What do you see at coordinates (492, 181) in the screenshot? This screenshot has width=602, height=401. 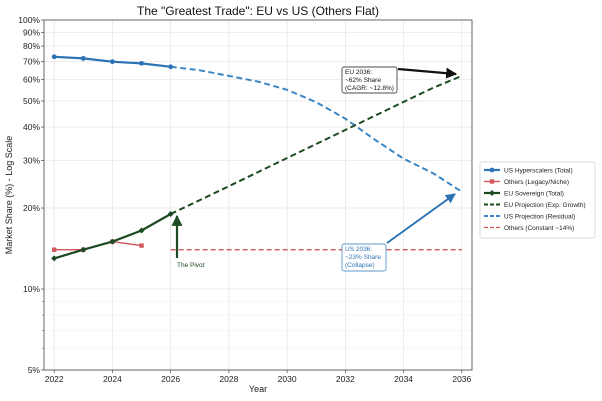 I see `legend-swatch-others-legacy-point` at bounding box center [492, 181].